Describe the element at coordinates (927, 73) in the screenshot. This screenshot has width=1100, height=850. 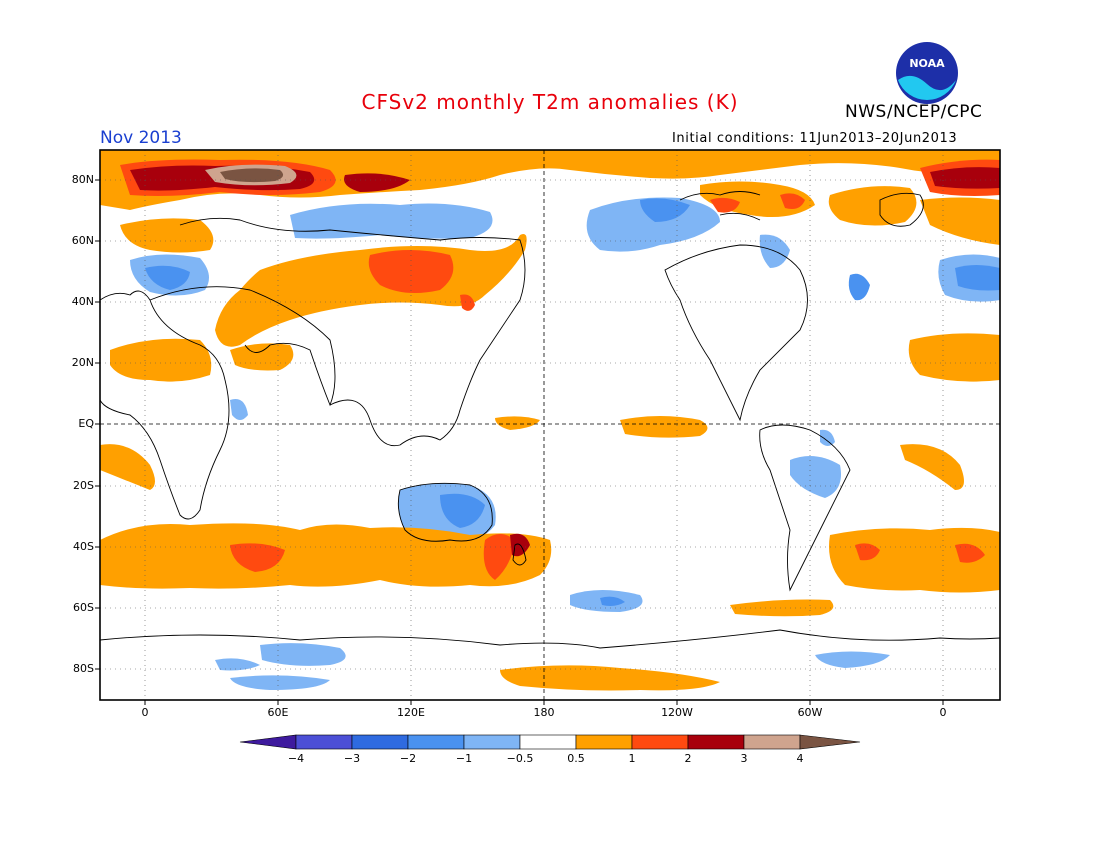
I see `noaa-logo: NOAA` at that location.